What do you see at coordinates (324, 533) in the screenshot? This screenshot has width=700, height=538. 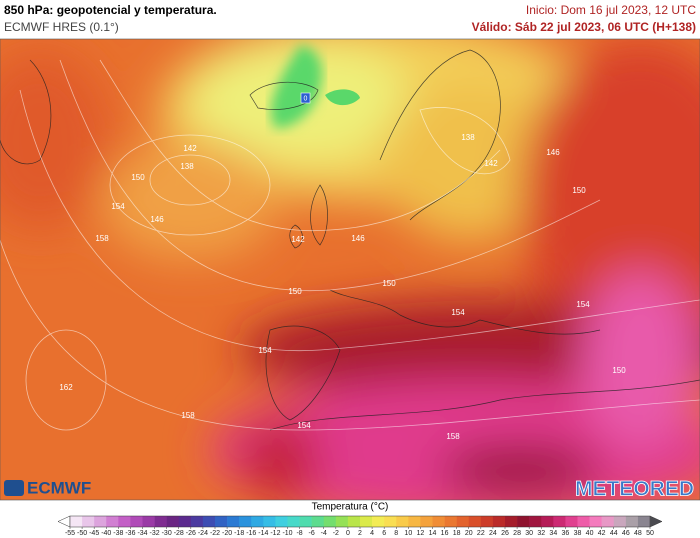 I see `colorbar-tick-label: -4` at bounding box center [324, 533].